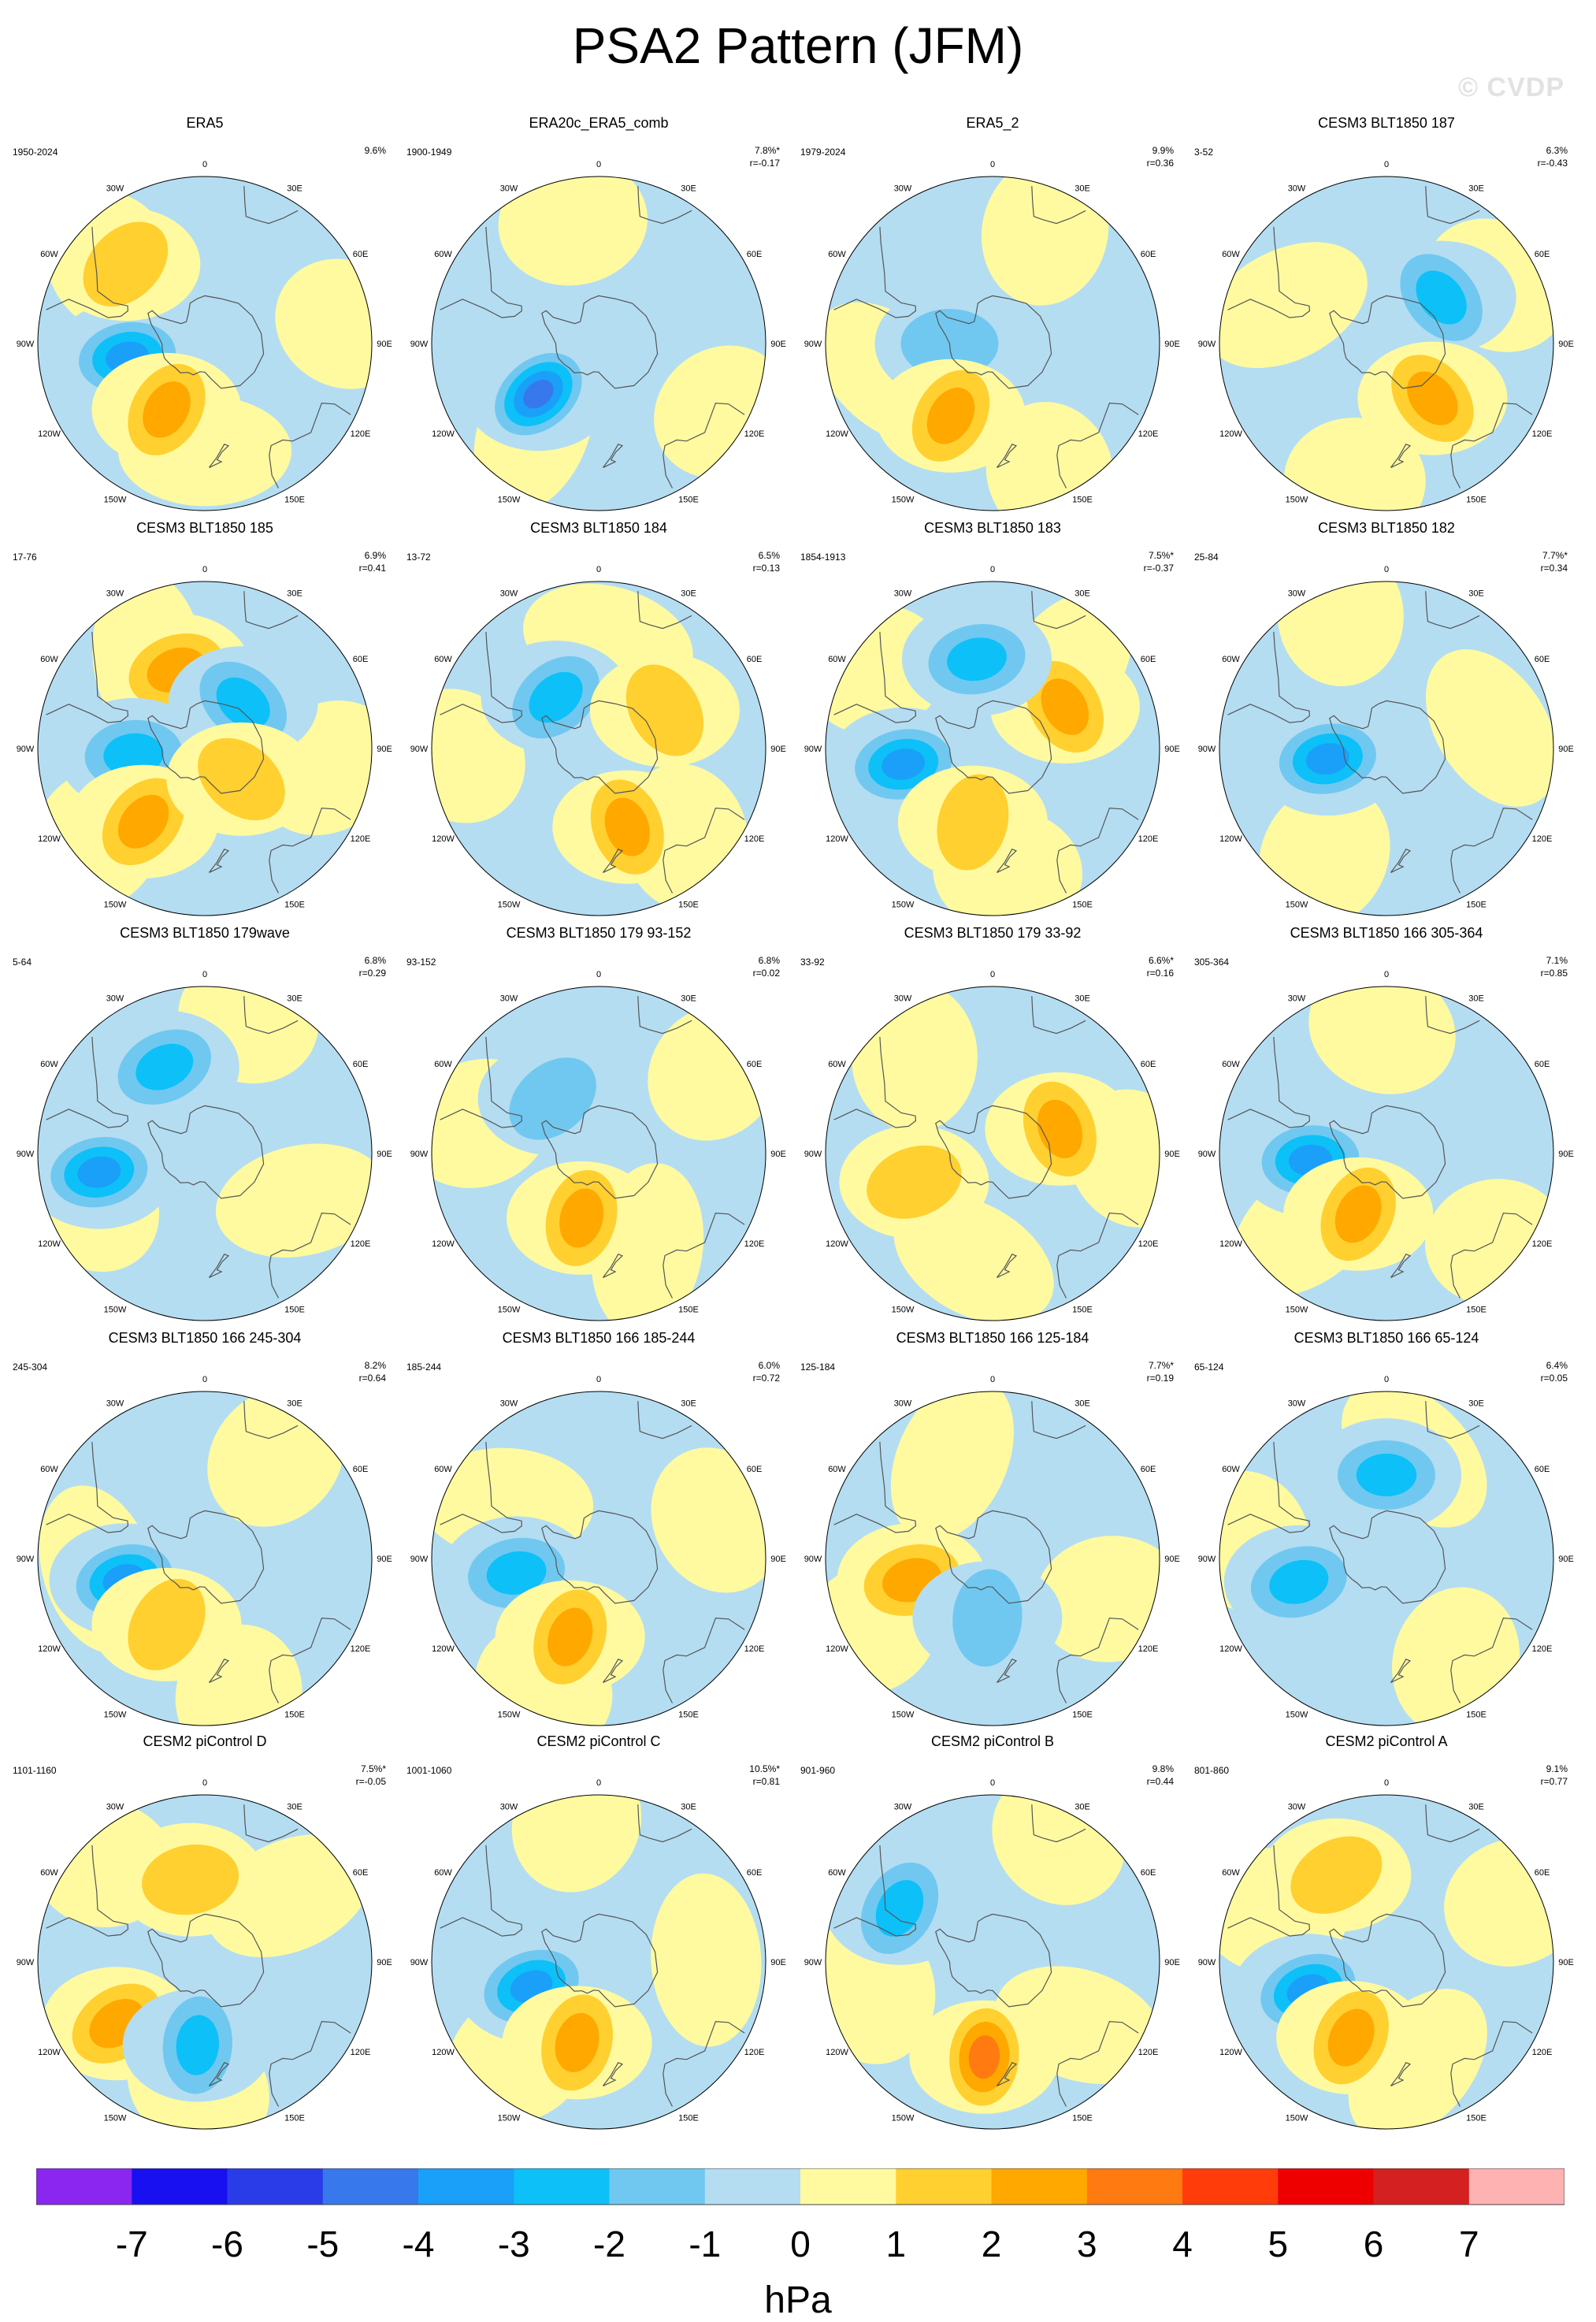  Describe the element at coordinates (1161, 555) in the screenshot. I see `panel-variance-pct: 7.5%*` at that location.